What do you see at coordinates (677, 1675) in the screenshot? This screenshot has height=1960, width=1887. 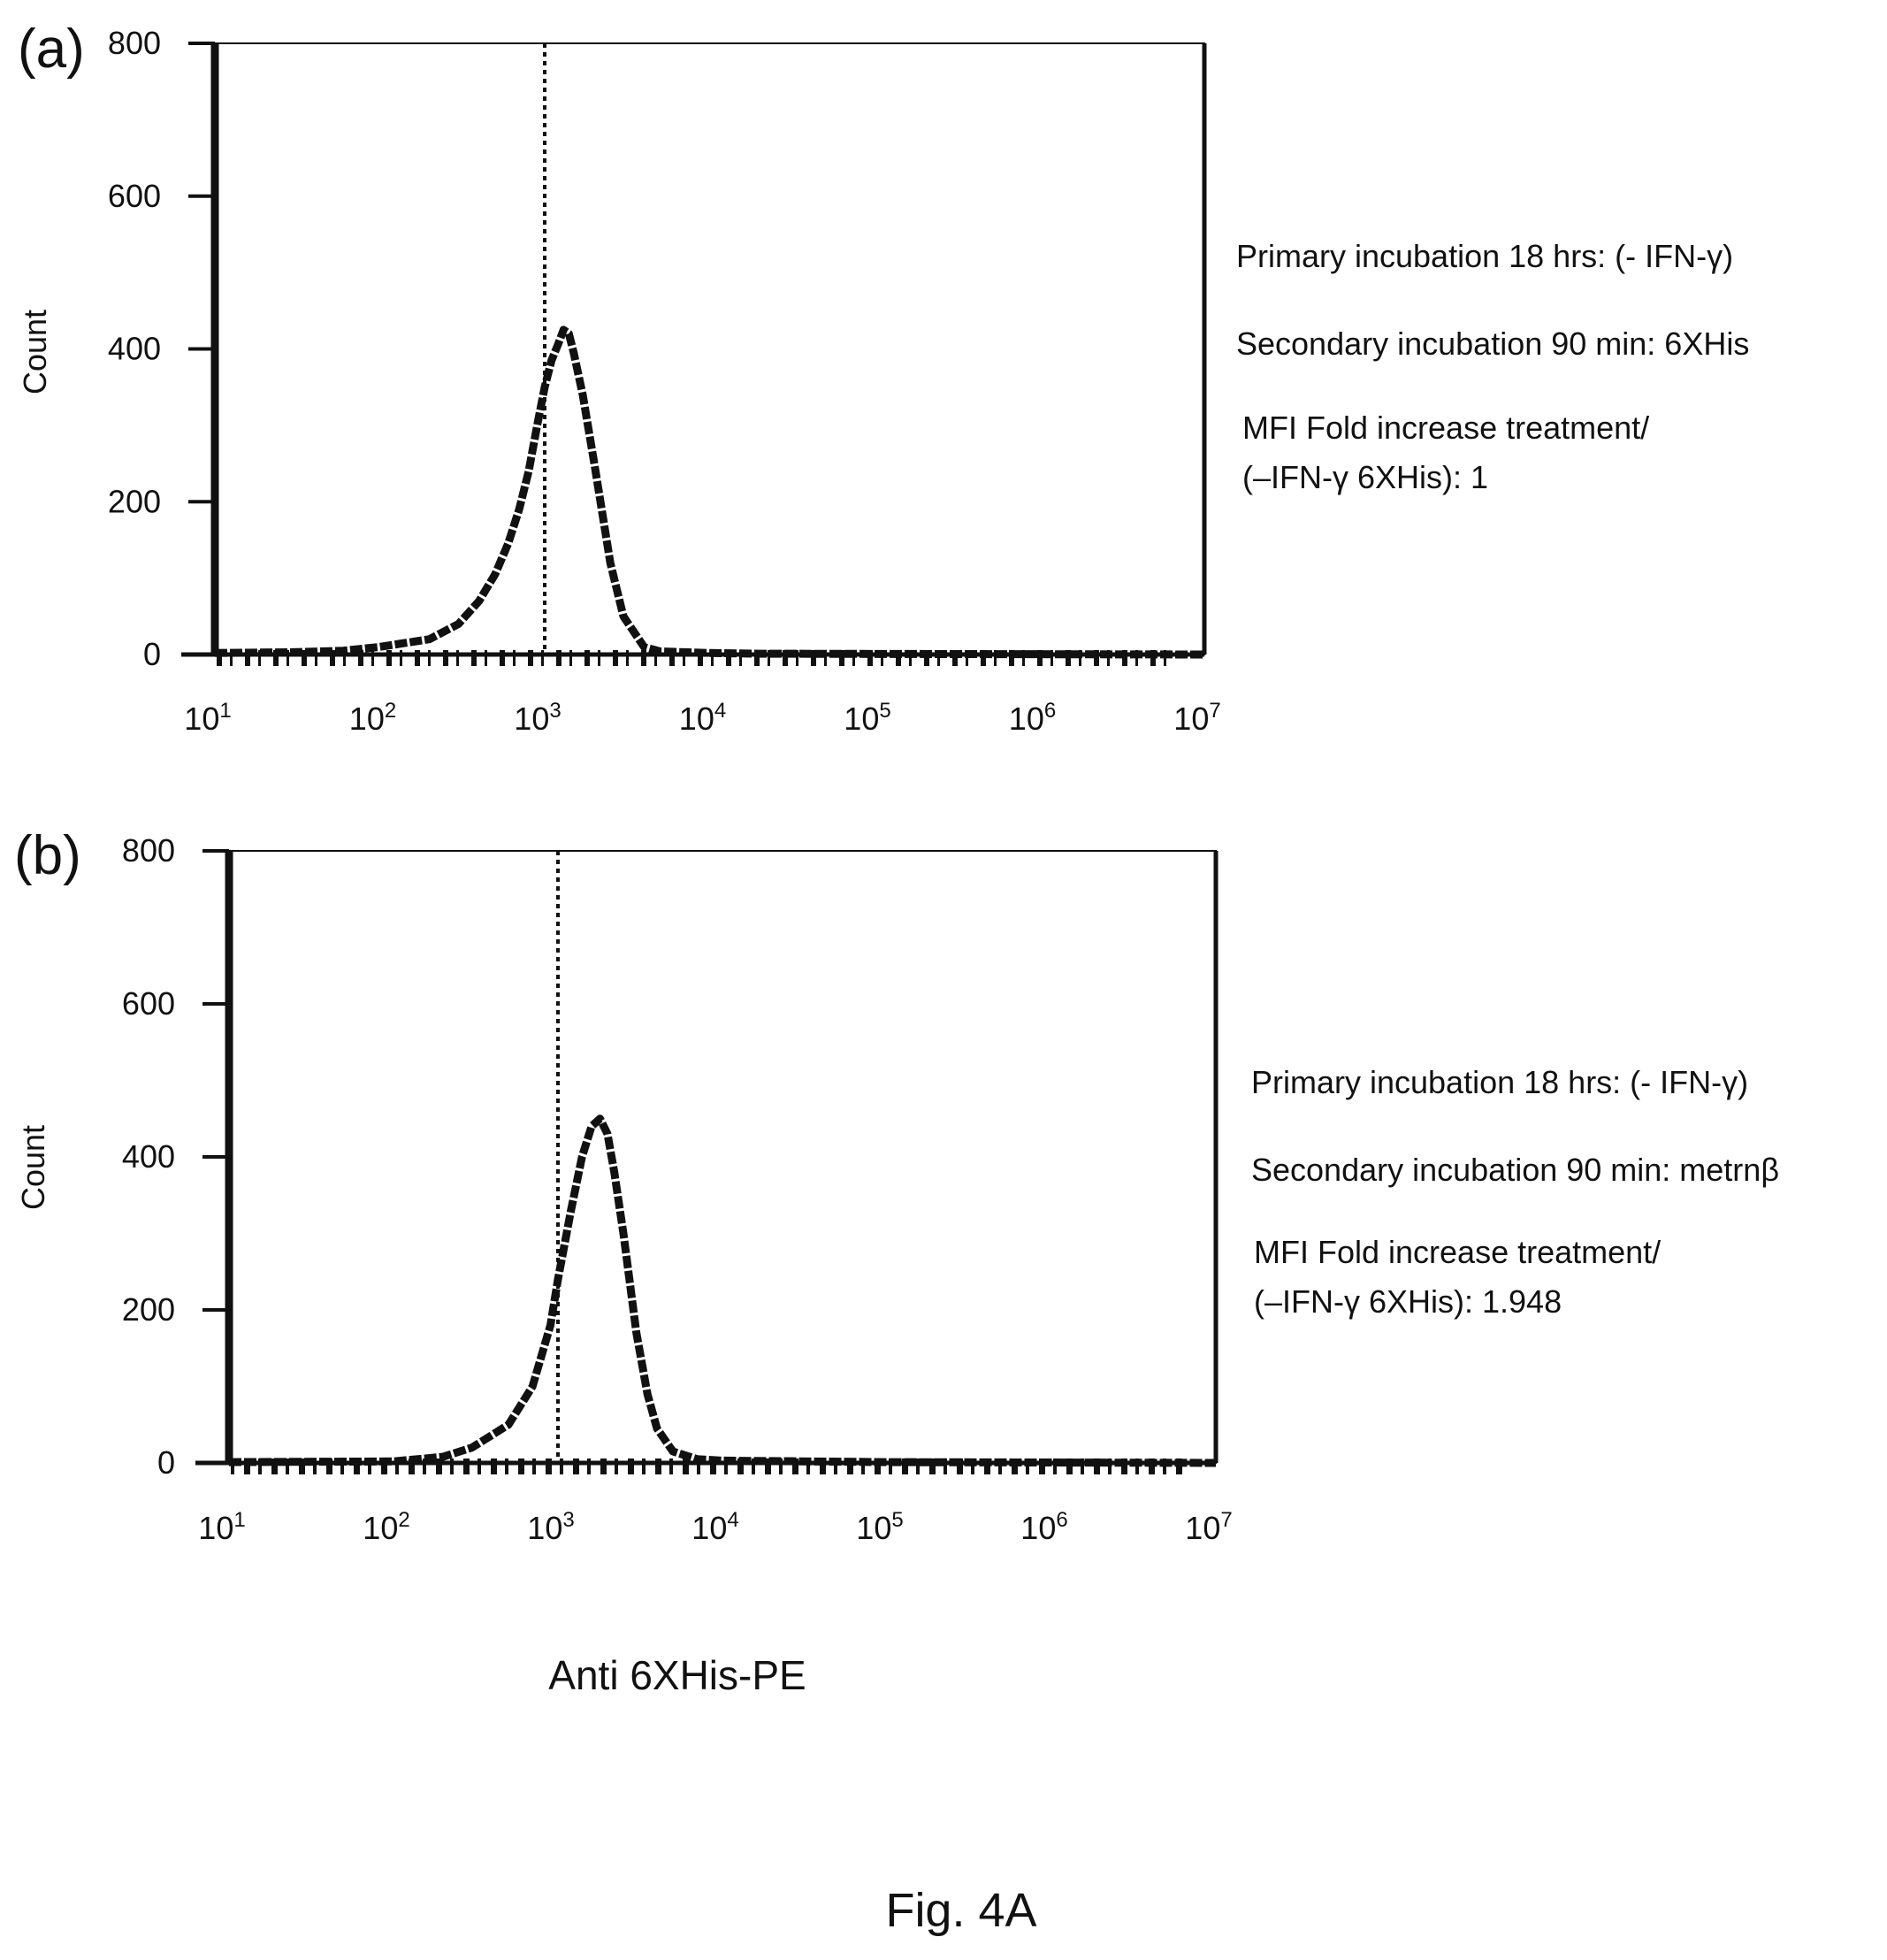 I see `x-axis-title: Anti 6XHis-PE` at bounding box center [677, 1675].